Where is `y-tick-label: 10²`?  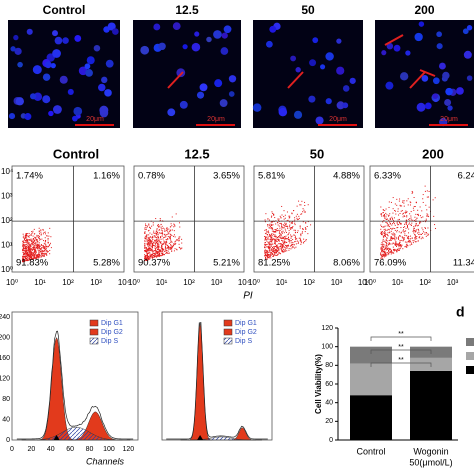 y-tick-label: 10² is located at coordinates (7, 220).